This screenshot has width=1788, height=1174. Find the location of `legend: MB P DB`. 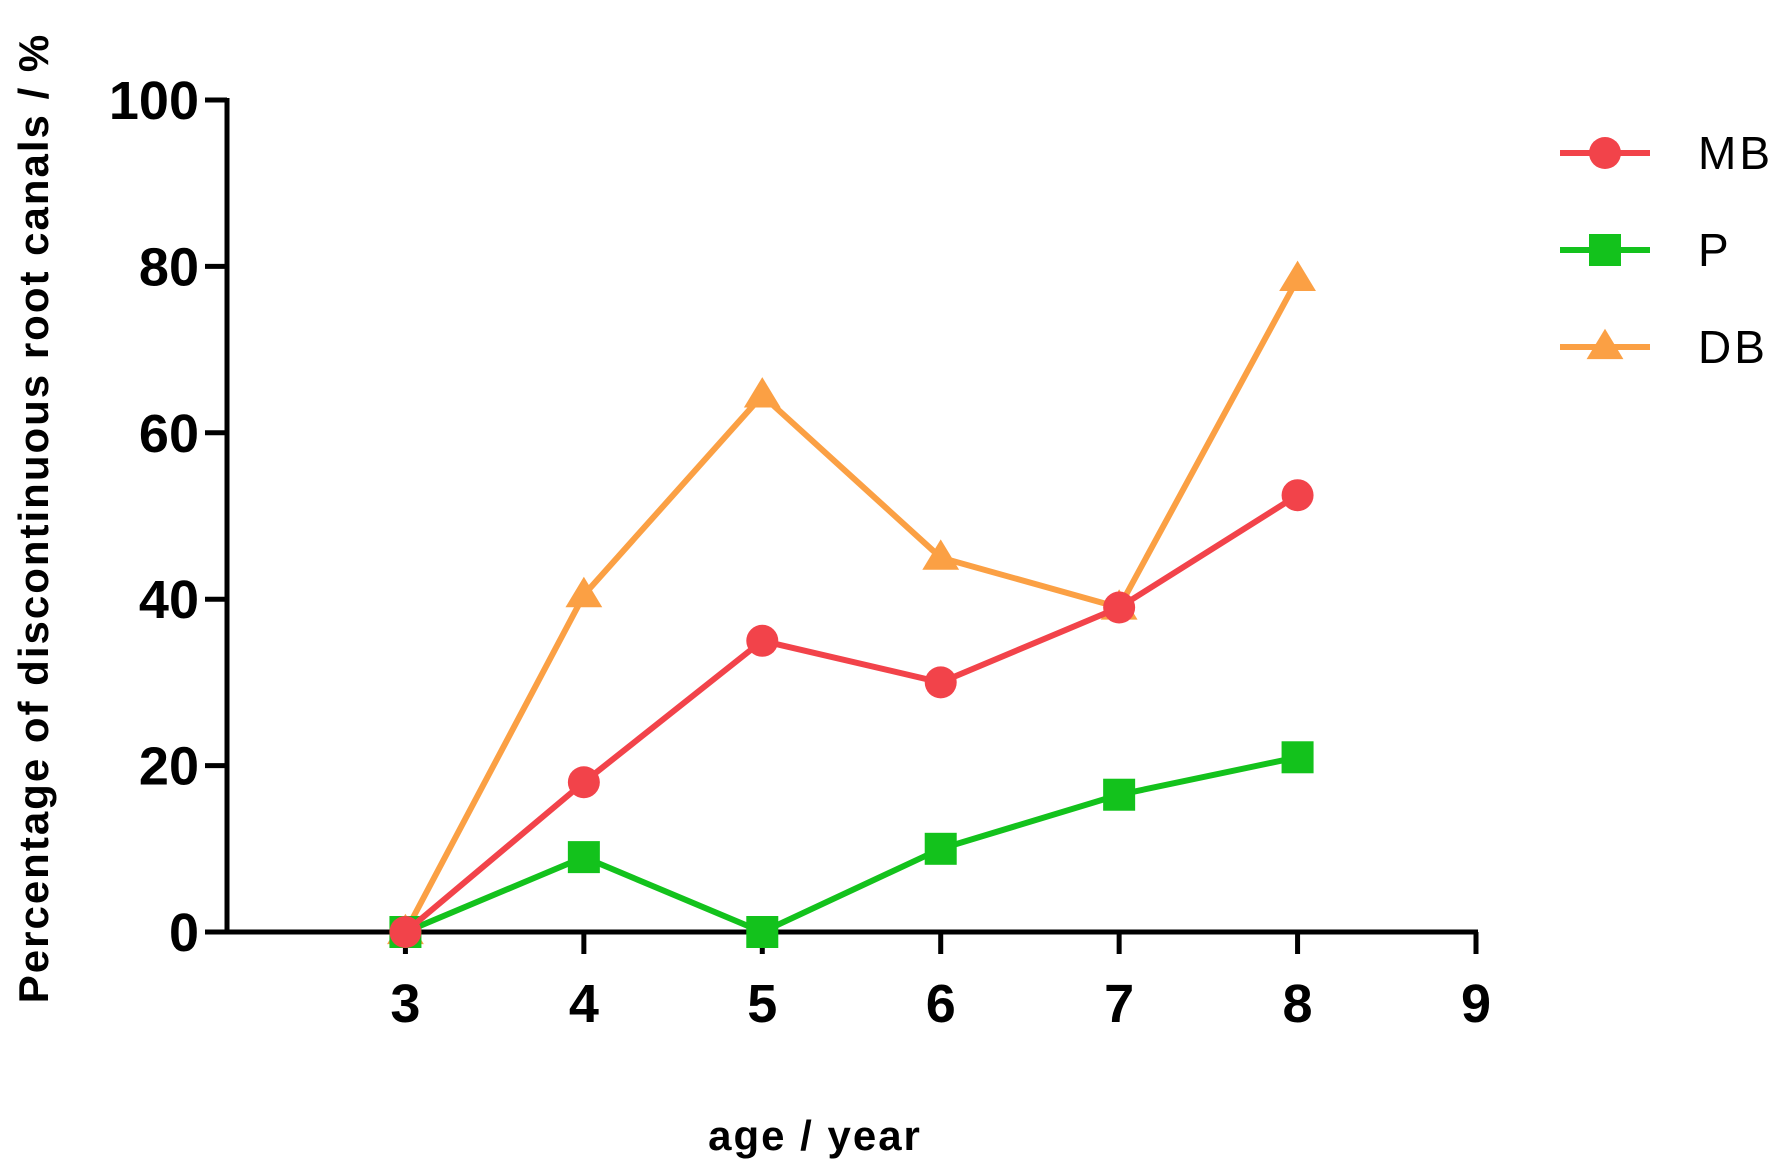

legend: MB P DB is located at coordinates (1666, 250).